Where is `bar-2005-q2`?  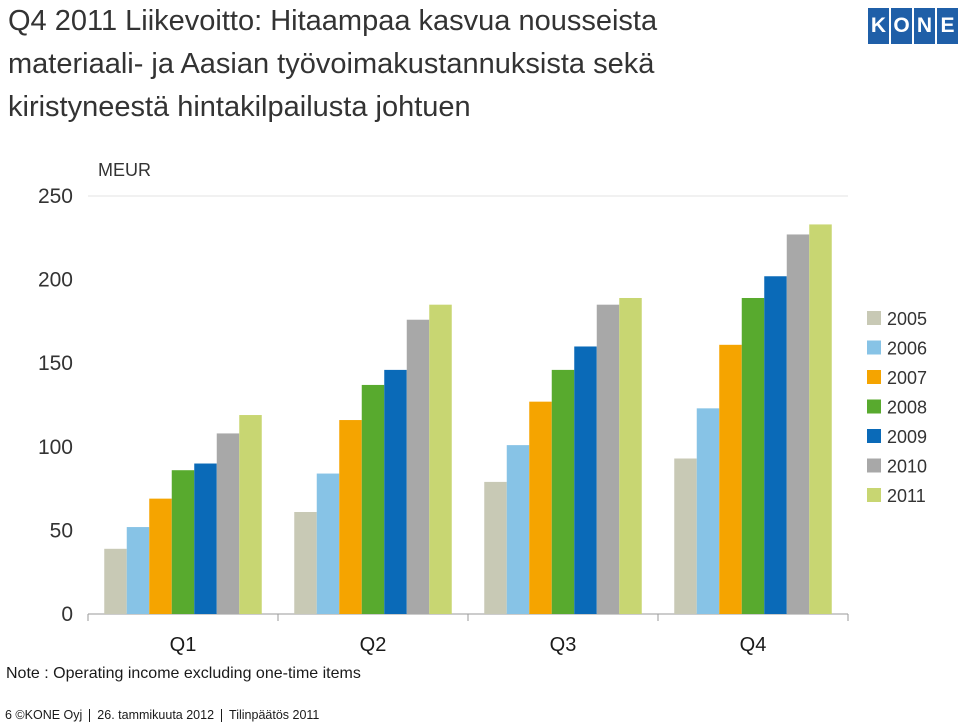
bar-2005-q2 is located at coordinates (305, 563).